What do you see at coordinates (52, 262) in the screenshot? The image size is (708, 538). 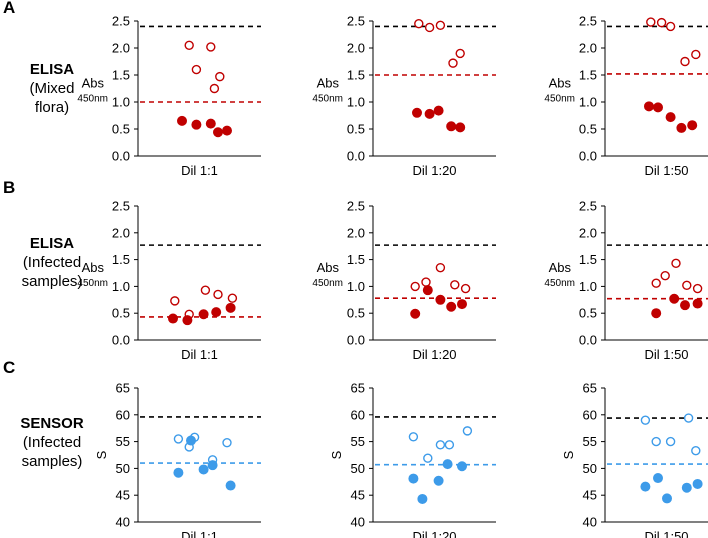 I see `side-label-row-b: ELISA (Infected samples)` at bounding box center [52, 262].